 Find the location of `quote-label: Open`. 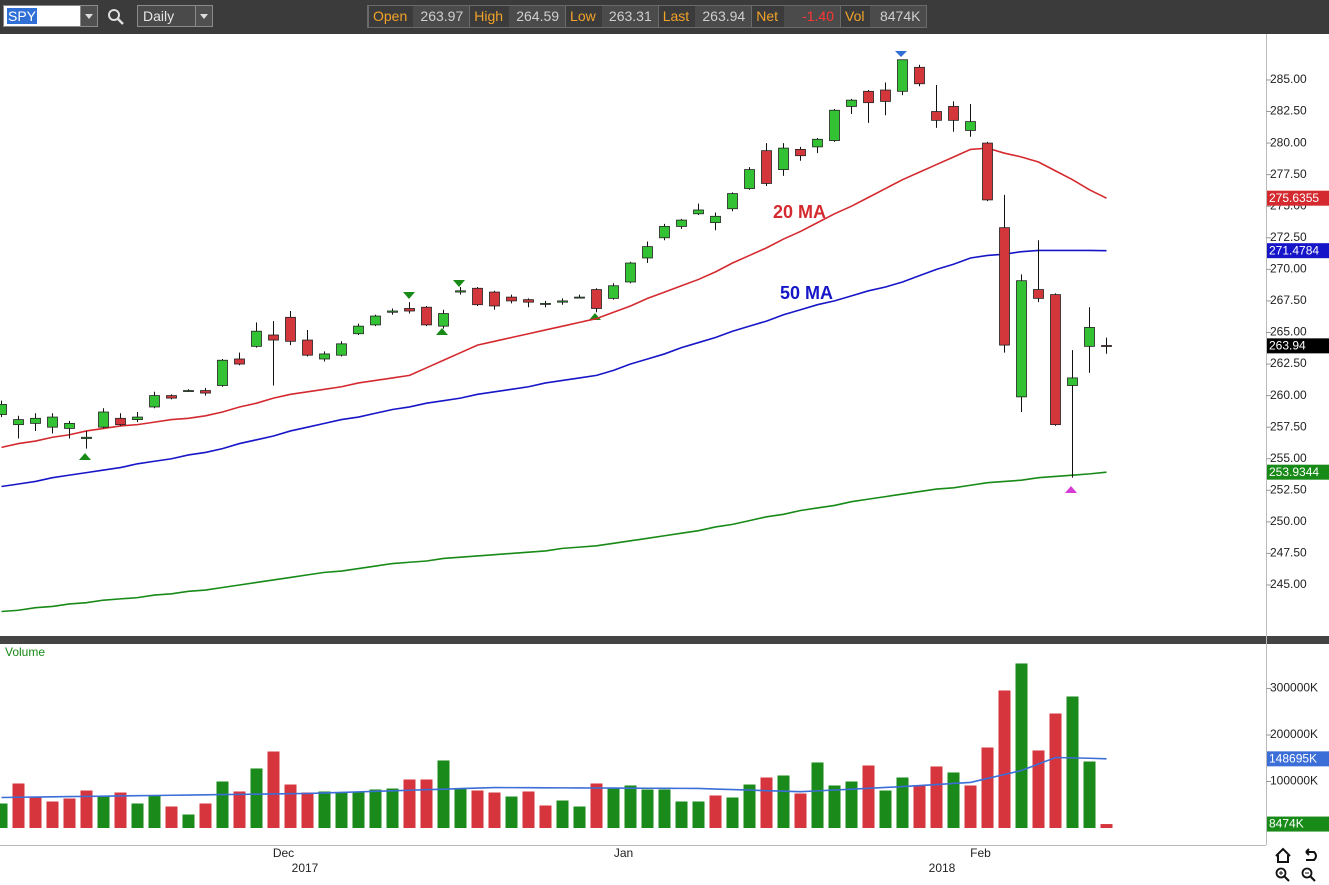

quote-label: Open is located at coordinates (391, 16).